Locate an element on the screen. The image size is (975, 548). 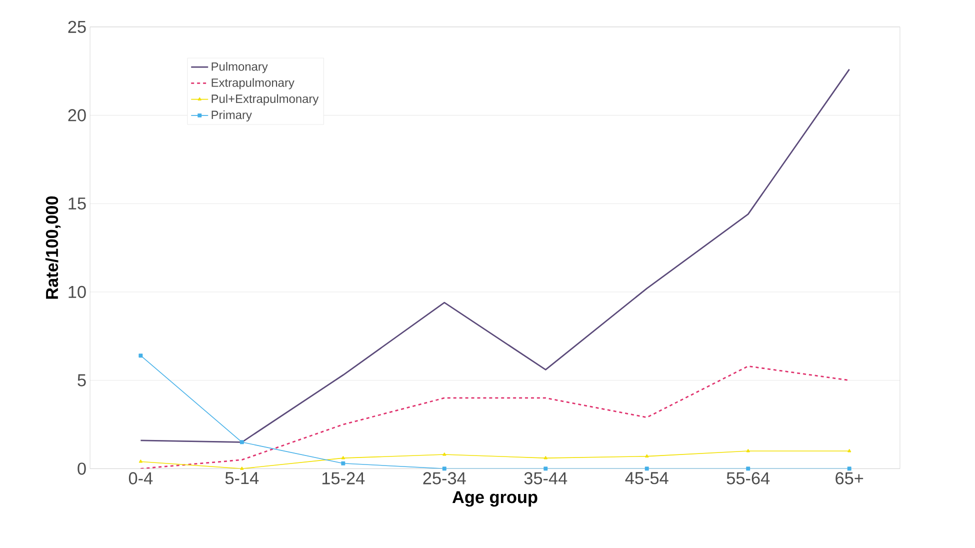
x-tick-label: 0-4 is located at coordinates (140, 478).